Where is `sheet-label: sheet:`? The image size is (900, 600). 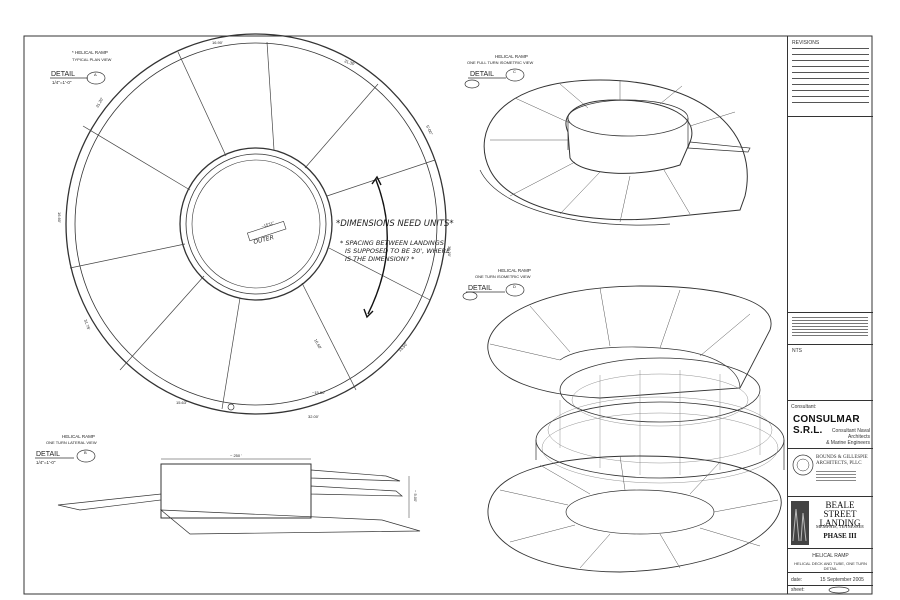 sheet-label: sheet: is located at coordinates (798, 590).